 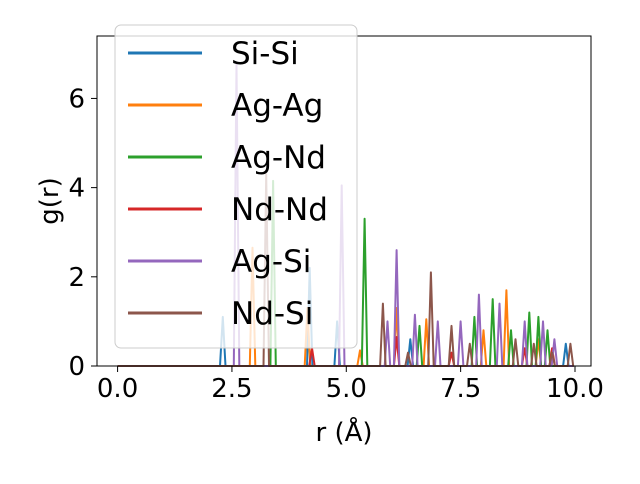 What do you see at coordinates (76, 189) in the screenshot?
I see `y-tick-label: 4` at bounding box center [76, 189].